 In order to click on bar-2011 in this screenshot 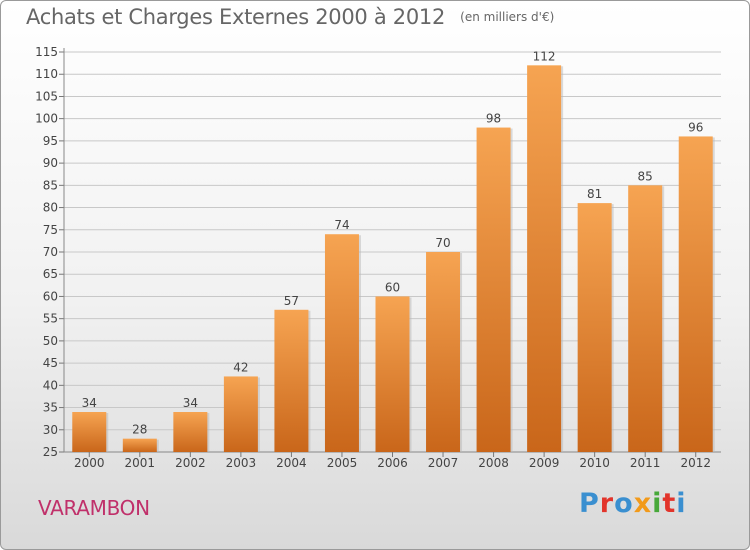, I will do `click(645, 319)`.